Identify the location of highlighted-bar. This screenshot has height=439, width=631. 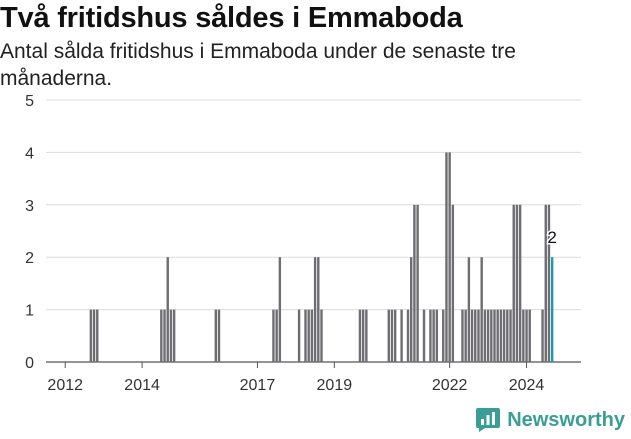
(552, 309).